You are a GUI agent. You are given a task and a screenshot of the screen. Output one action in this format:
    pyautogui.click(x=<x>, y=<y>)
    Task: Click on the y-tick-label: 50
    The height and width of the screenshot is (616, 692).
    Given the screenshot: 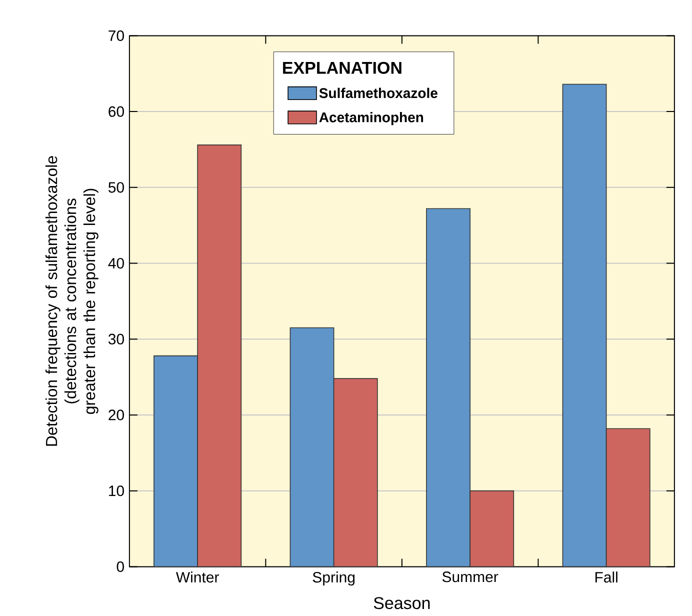 What is the action you would take?
    pyautogui.click(x=116, y=187)
    